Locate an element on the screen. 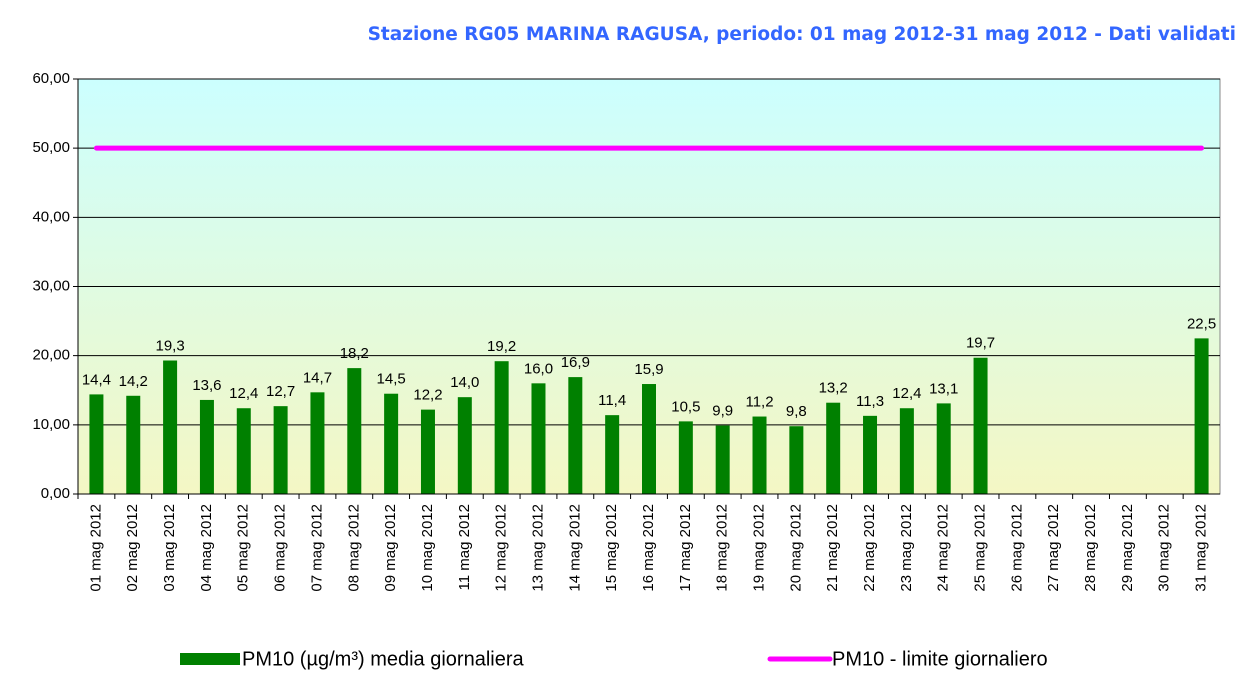 Image resolution: width=1242 pixels, height=683 pixels. x-tick-label: 27 mag 2012 is located at coordinates (1053, 548).